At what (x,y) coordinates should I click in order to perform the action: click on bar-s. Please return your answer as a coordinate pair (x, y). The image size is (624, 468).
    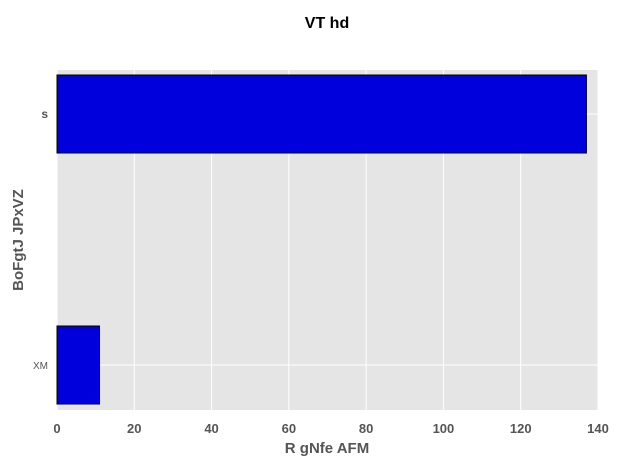
    Looking at the image, I should click on (321, 114).